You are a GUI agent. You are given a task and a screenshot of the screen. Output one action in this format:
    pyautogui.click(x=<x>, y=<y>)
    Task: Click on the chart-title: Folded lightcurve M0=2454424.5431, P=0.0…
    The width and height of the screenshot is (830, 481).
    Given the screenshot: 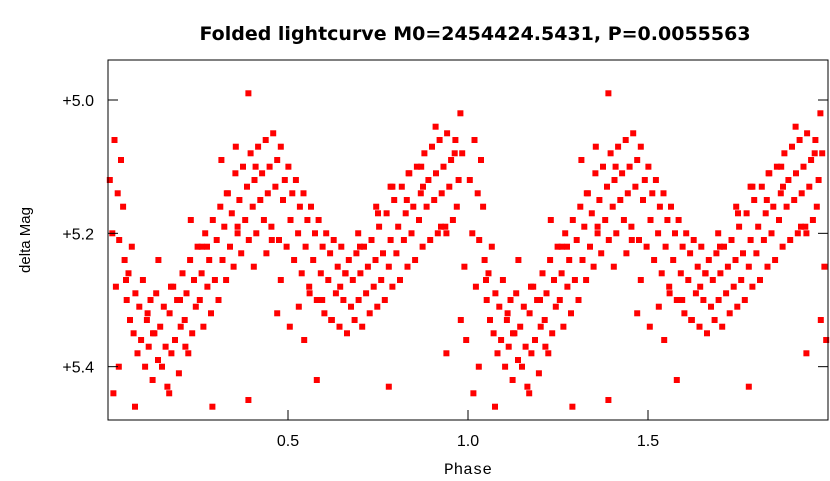 What is the action you would take?
    pyautogui.click(x=474, y=34)
    